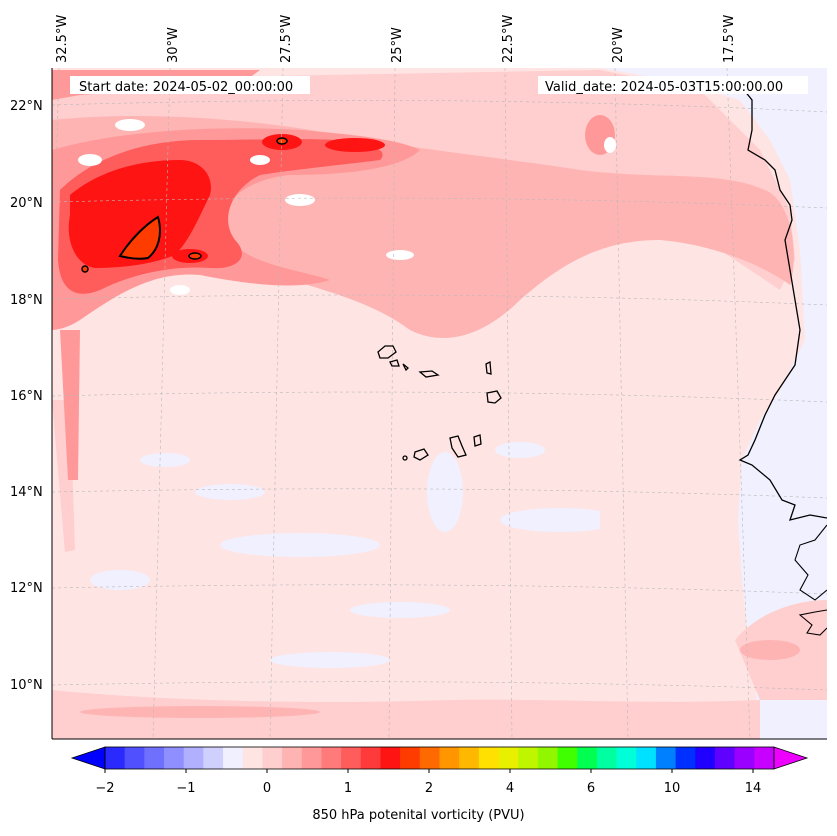 The image size is (837, 836). I want to click on lat-label: 16°N, so click(26, 396).